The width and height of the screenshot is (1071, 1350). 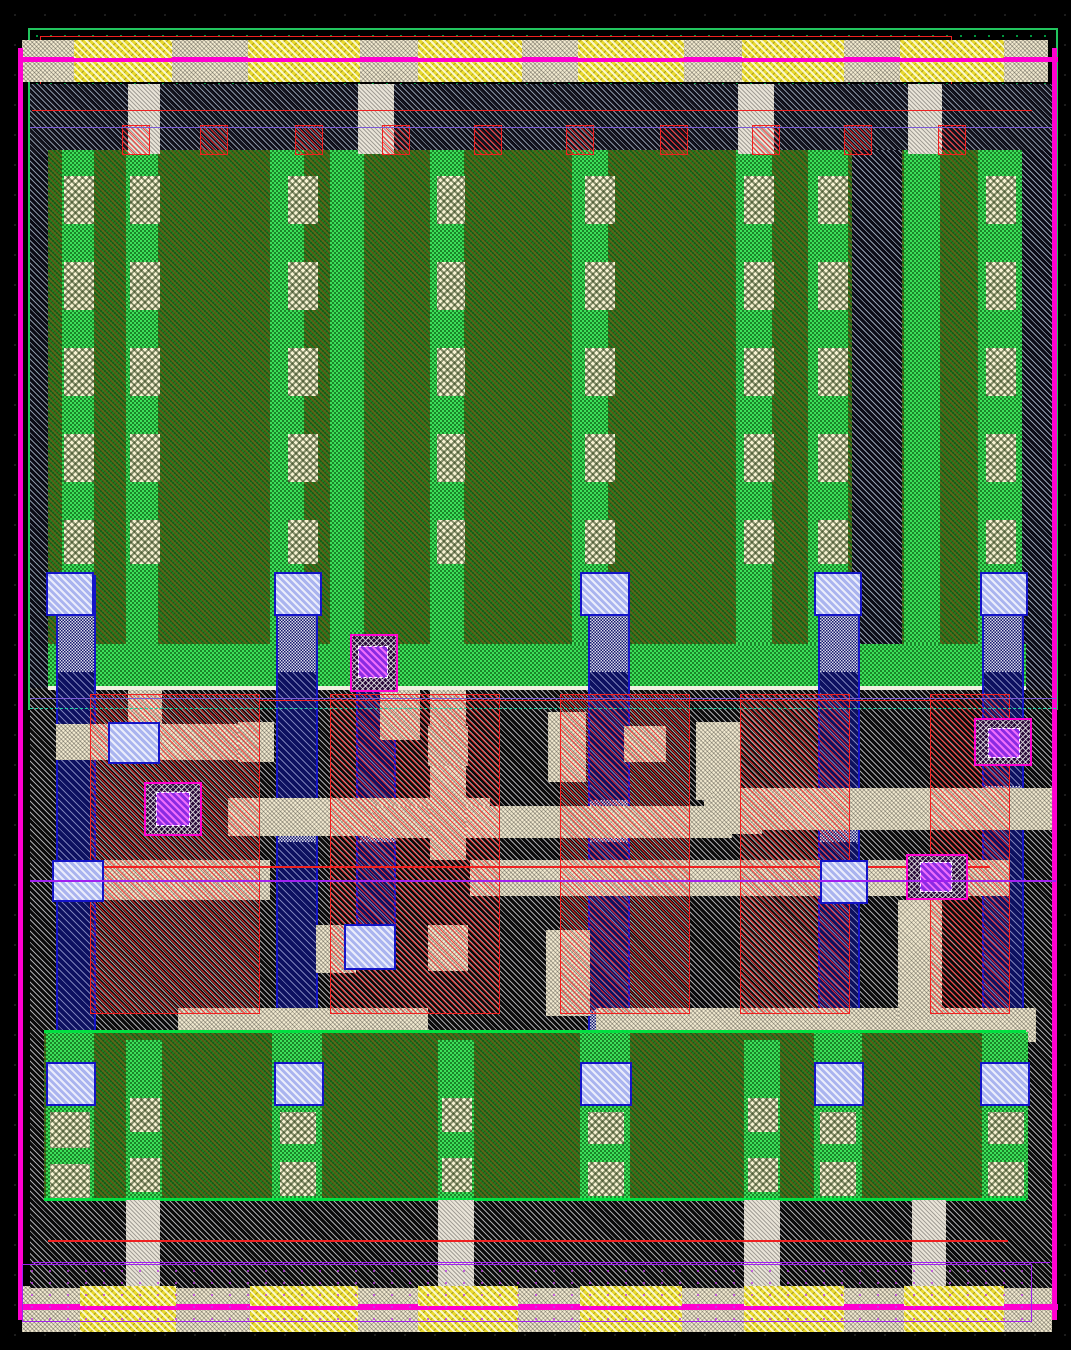 What do you see at coordinates (1054, 684) in the screenshot?
I see `cell-boundary-right` at bounding box center [1054, 684].